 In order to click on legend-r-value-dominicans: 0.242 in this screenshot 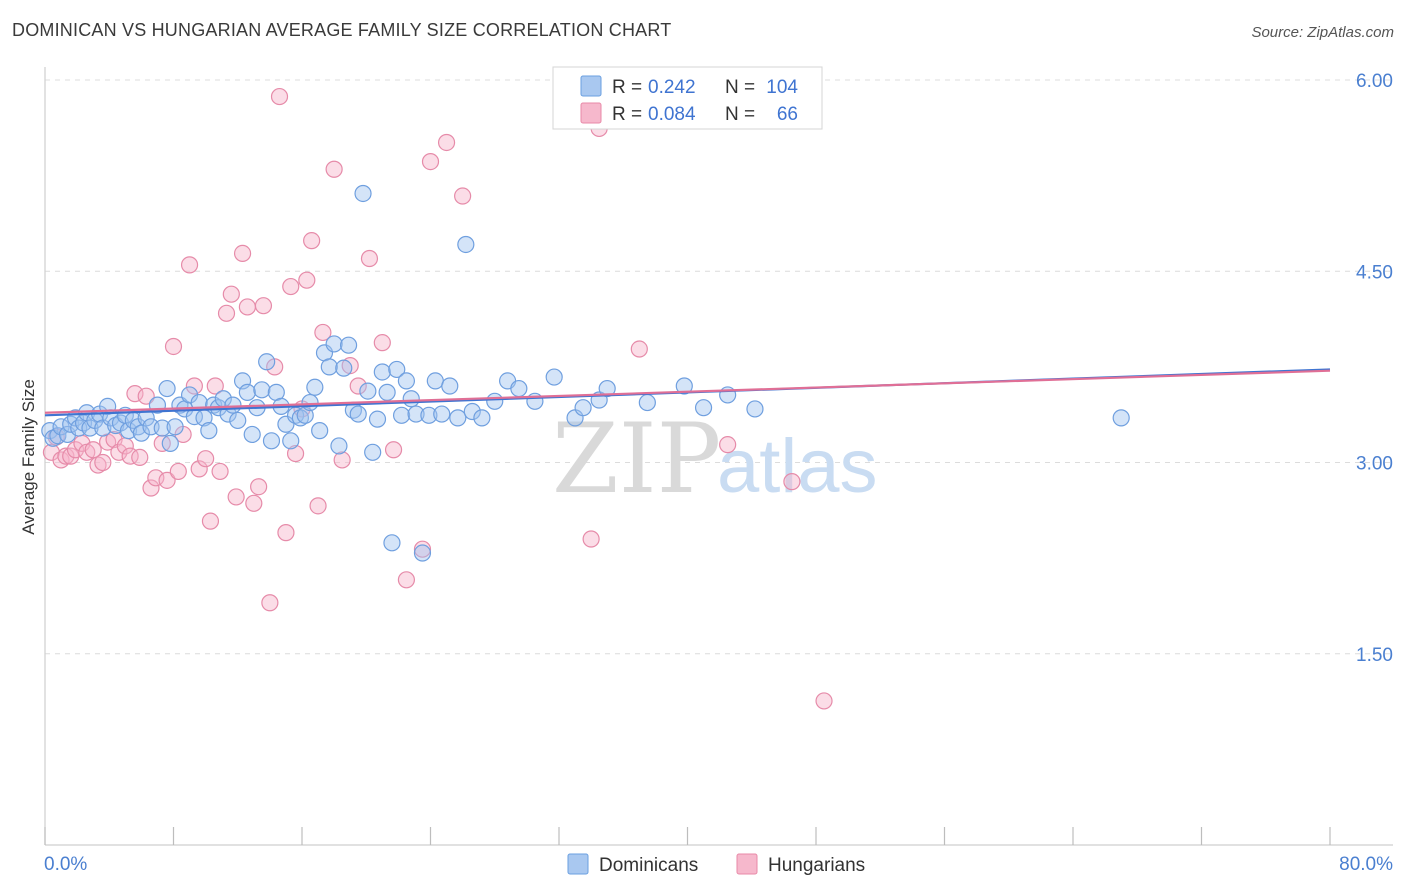, I will do `click(672, 87)`.